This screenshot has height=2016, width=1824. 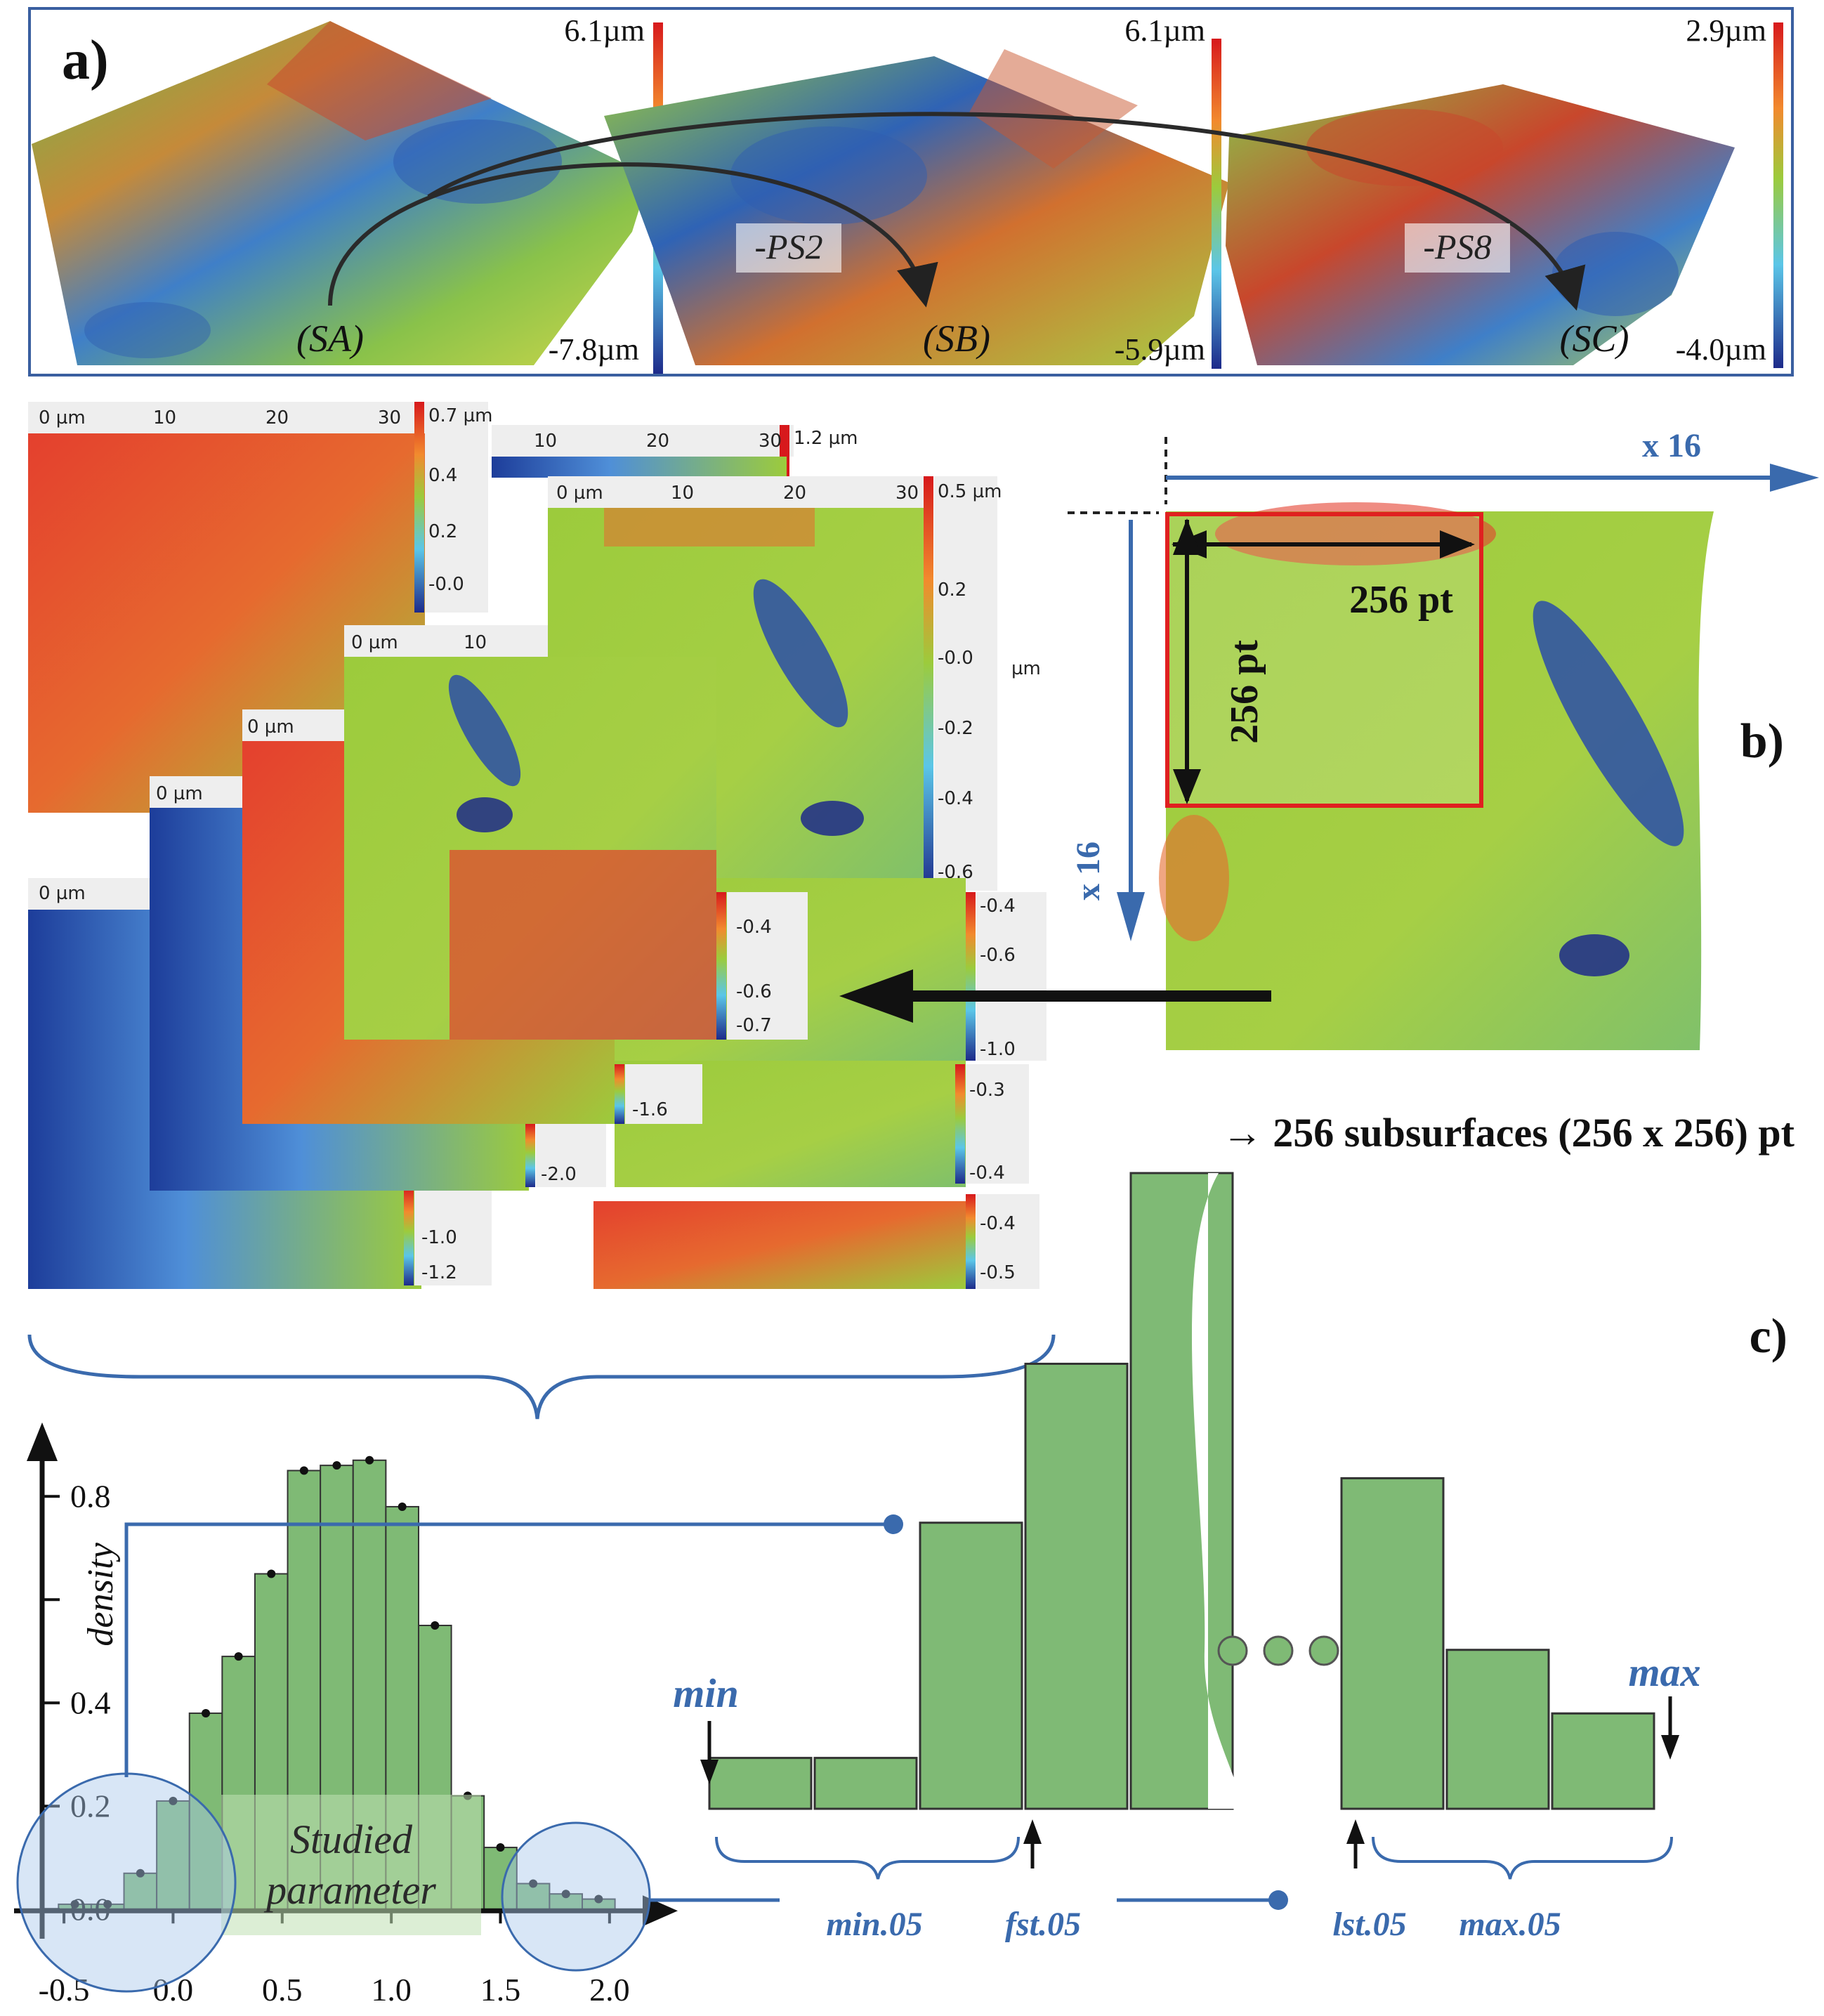 What do you see at coordinates (987, 1090) in the screenshot?
I see `tile-9-scale-0: -0.3` at bounding box center [987, 1090].